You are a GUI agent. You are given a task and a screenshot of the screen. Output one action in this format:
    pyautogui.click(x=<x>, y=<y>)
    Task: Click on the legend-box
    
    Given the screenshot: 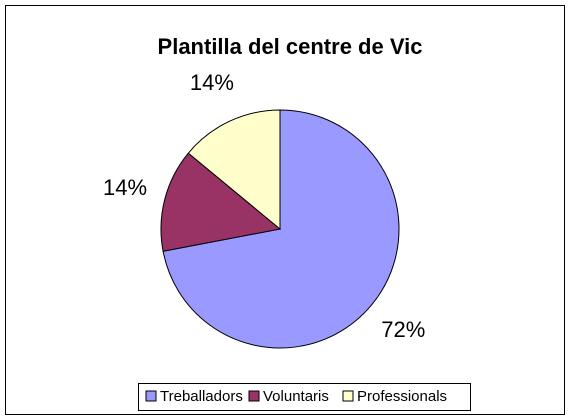 What is the action you would take?
    pyautogui.click(x=304, y=397)
    